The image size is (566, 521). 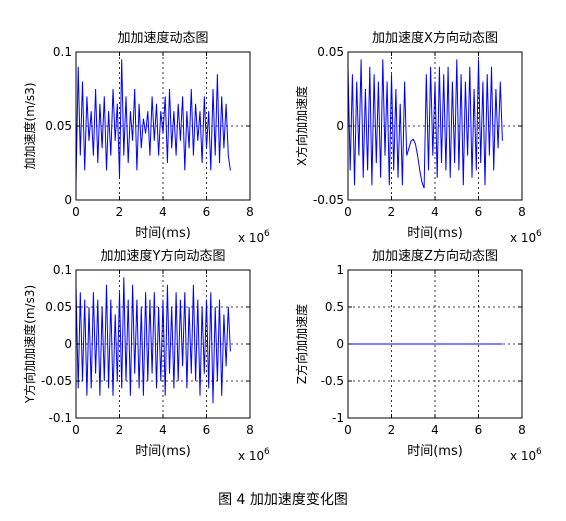 What do you see at coordinates (301, 126) in the screenshot?
I see `y-axis-label: X方向加加速度` at bounding box center [301, 126].